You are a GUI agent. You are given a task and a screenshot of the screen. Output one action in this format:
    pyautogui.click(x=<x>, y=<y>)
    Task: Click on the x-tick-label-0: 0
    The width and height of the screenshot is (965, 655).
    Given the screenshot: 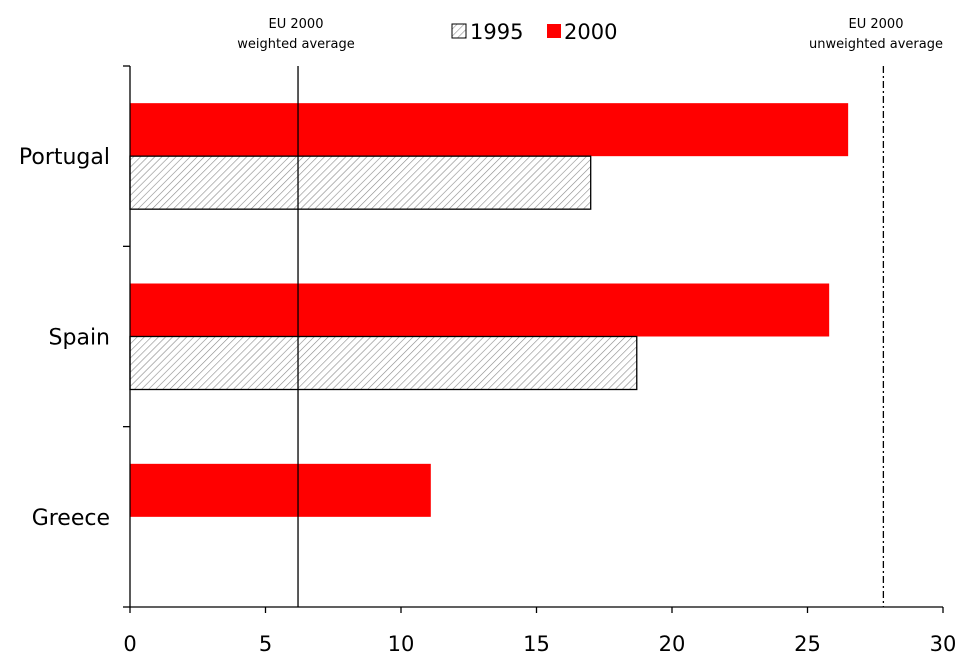 What is the action you would take?
    pyautogui.click(x=129, y=643)
    